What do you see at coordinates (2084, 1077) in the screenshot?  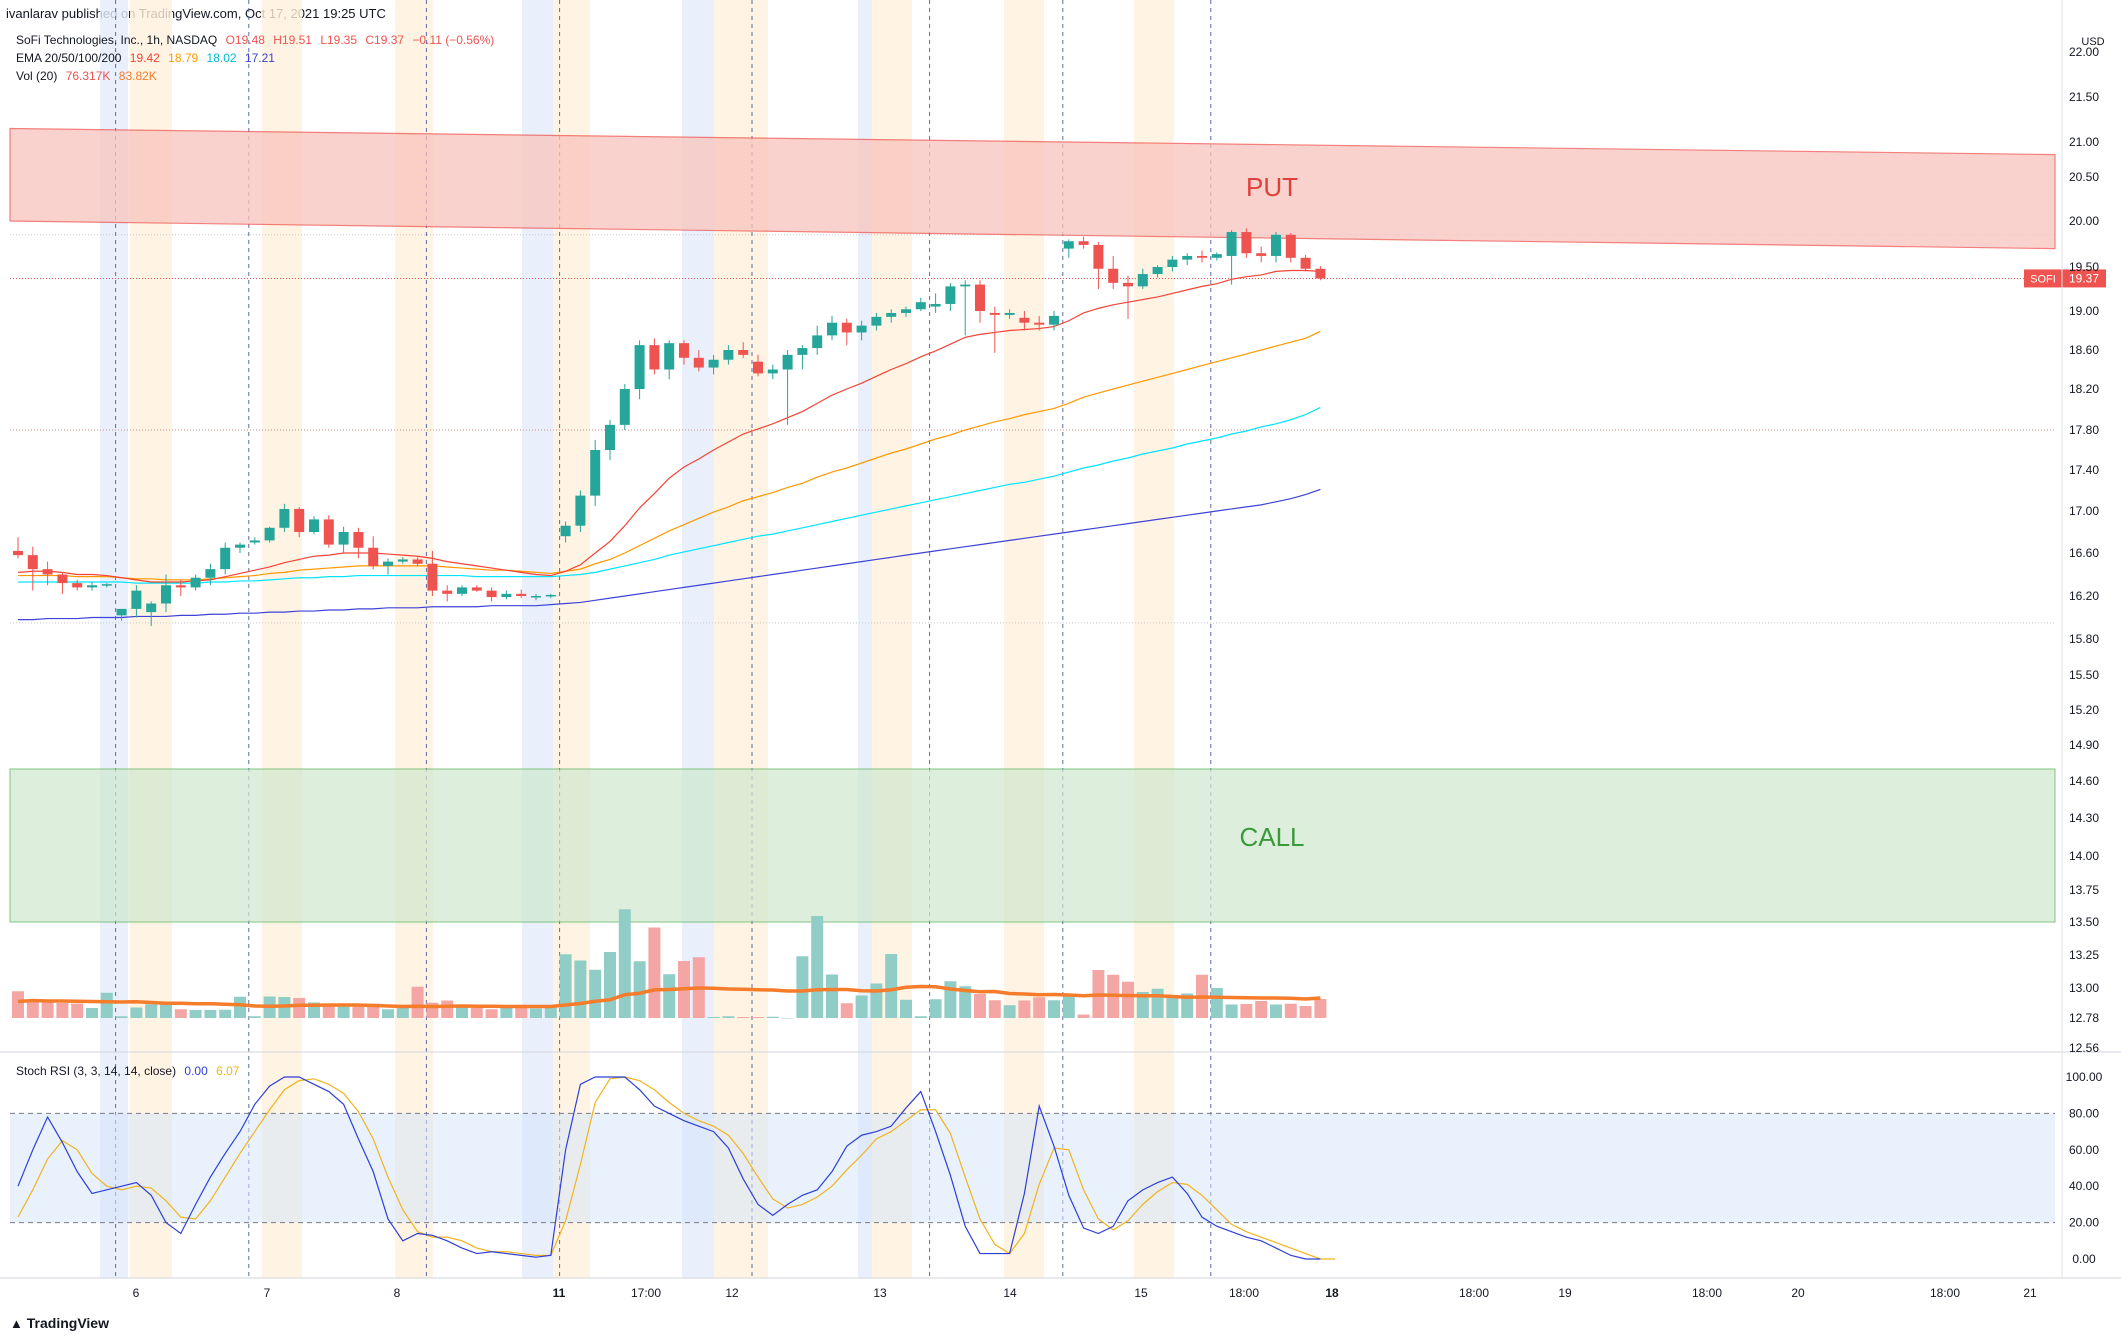 I see `stoch-tick-label: 100.00` at bounding box center [2084, 1077].